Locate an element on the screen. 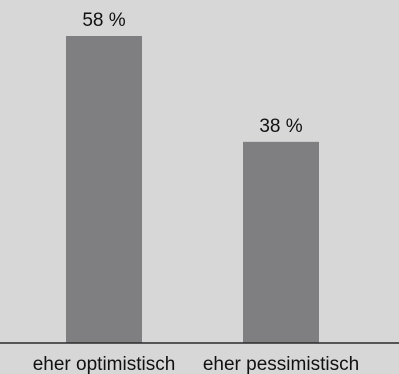 The image size is (399, 374). category-label-2: eher pessimistisch is located at coordinates (281, 364).